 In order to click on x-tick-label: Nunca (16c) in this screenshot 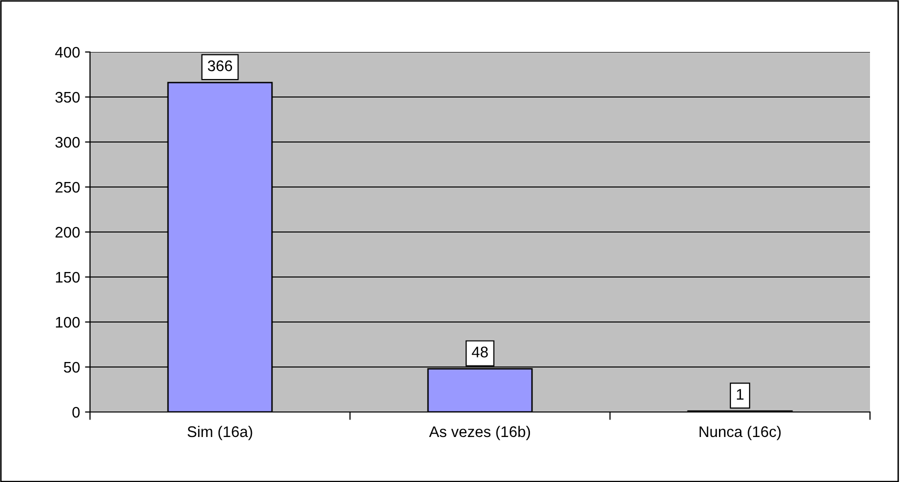, I will do `click(740, 433)`.